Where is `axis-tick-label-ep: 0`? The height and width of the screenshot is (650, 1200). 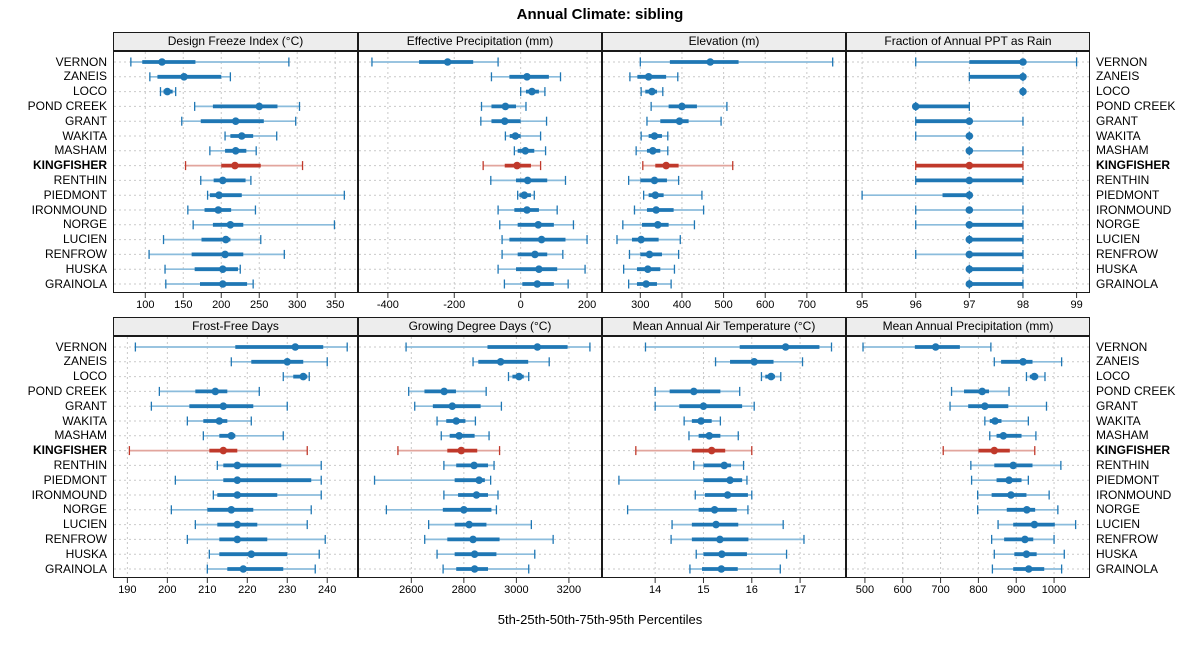
axis-tick-label-ep: 0 is located at coordinates (520, 305).